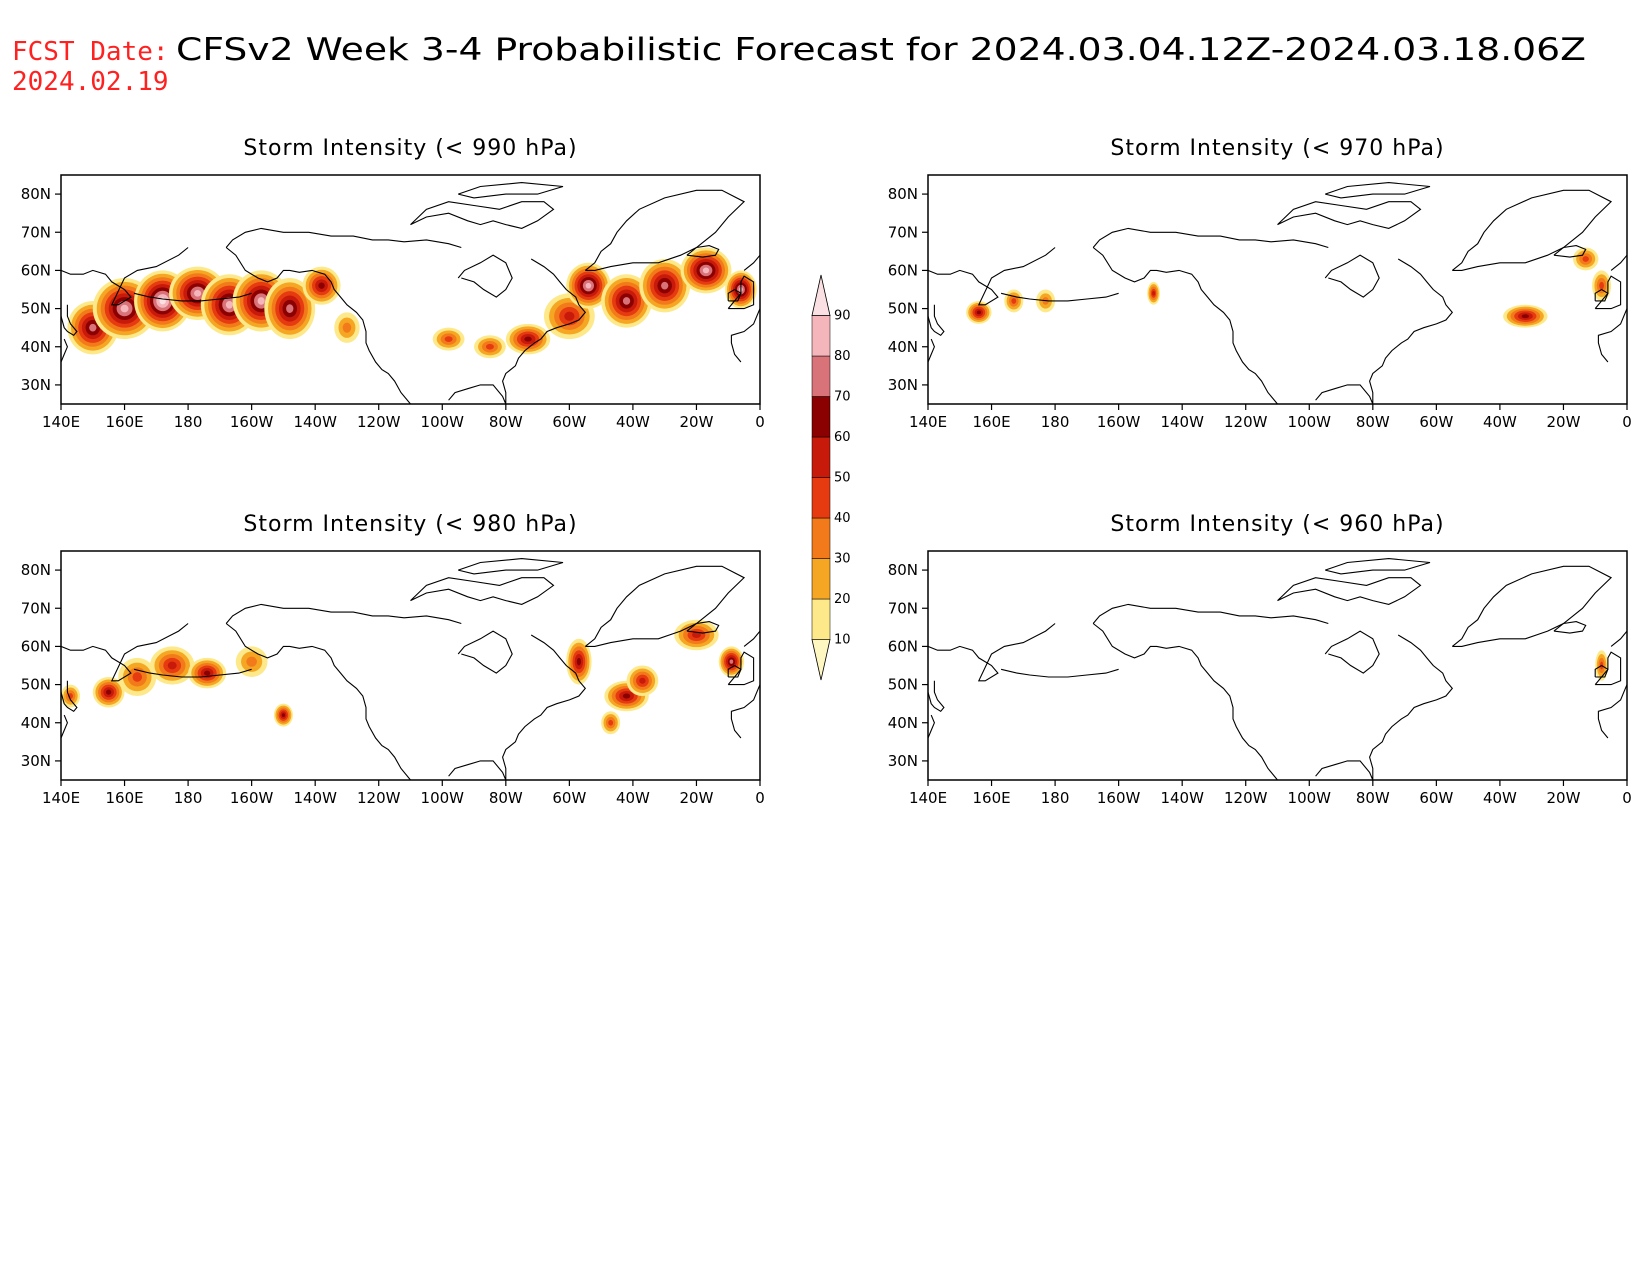 The width and height of the screenshot is (1650, 1275). Describe the element at coordinates (410, 524) in the screenshot. I see `panel-title: Storm Intensity (< 980 hPa)` at that location.